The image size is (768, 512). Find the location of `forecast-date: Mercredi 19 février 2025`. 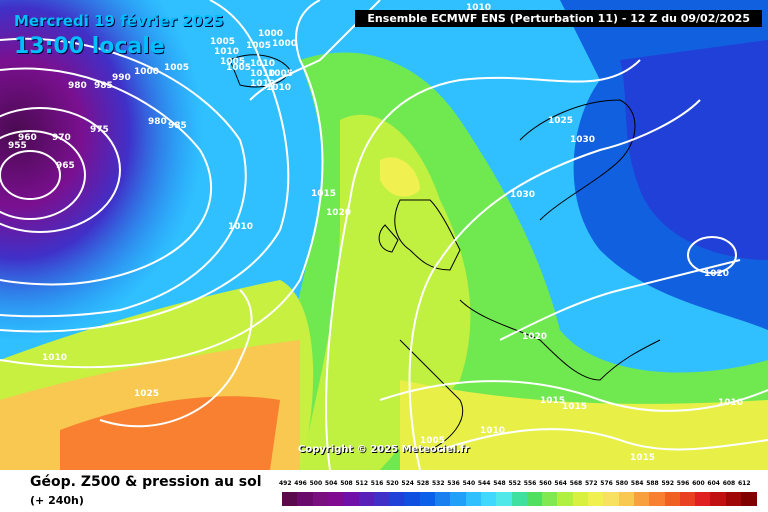

forecast-date: Mercredi 19 février 2025 is located at coordinates (119, 21).